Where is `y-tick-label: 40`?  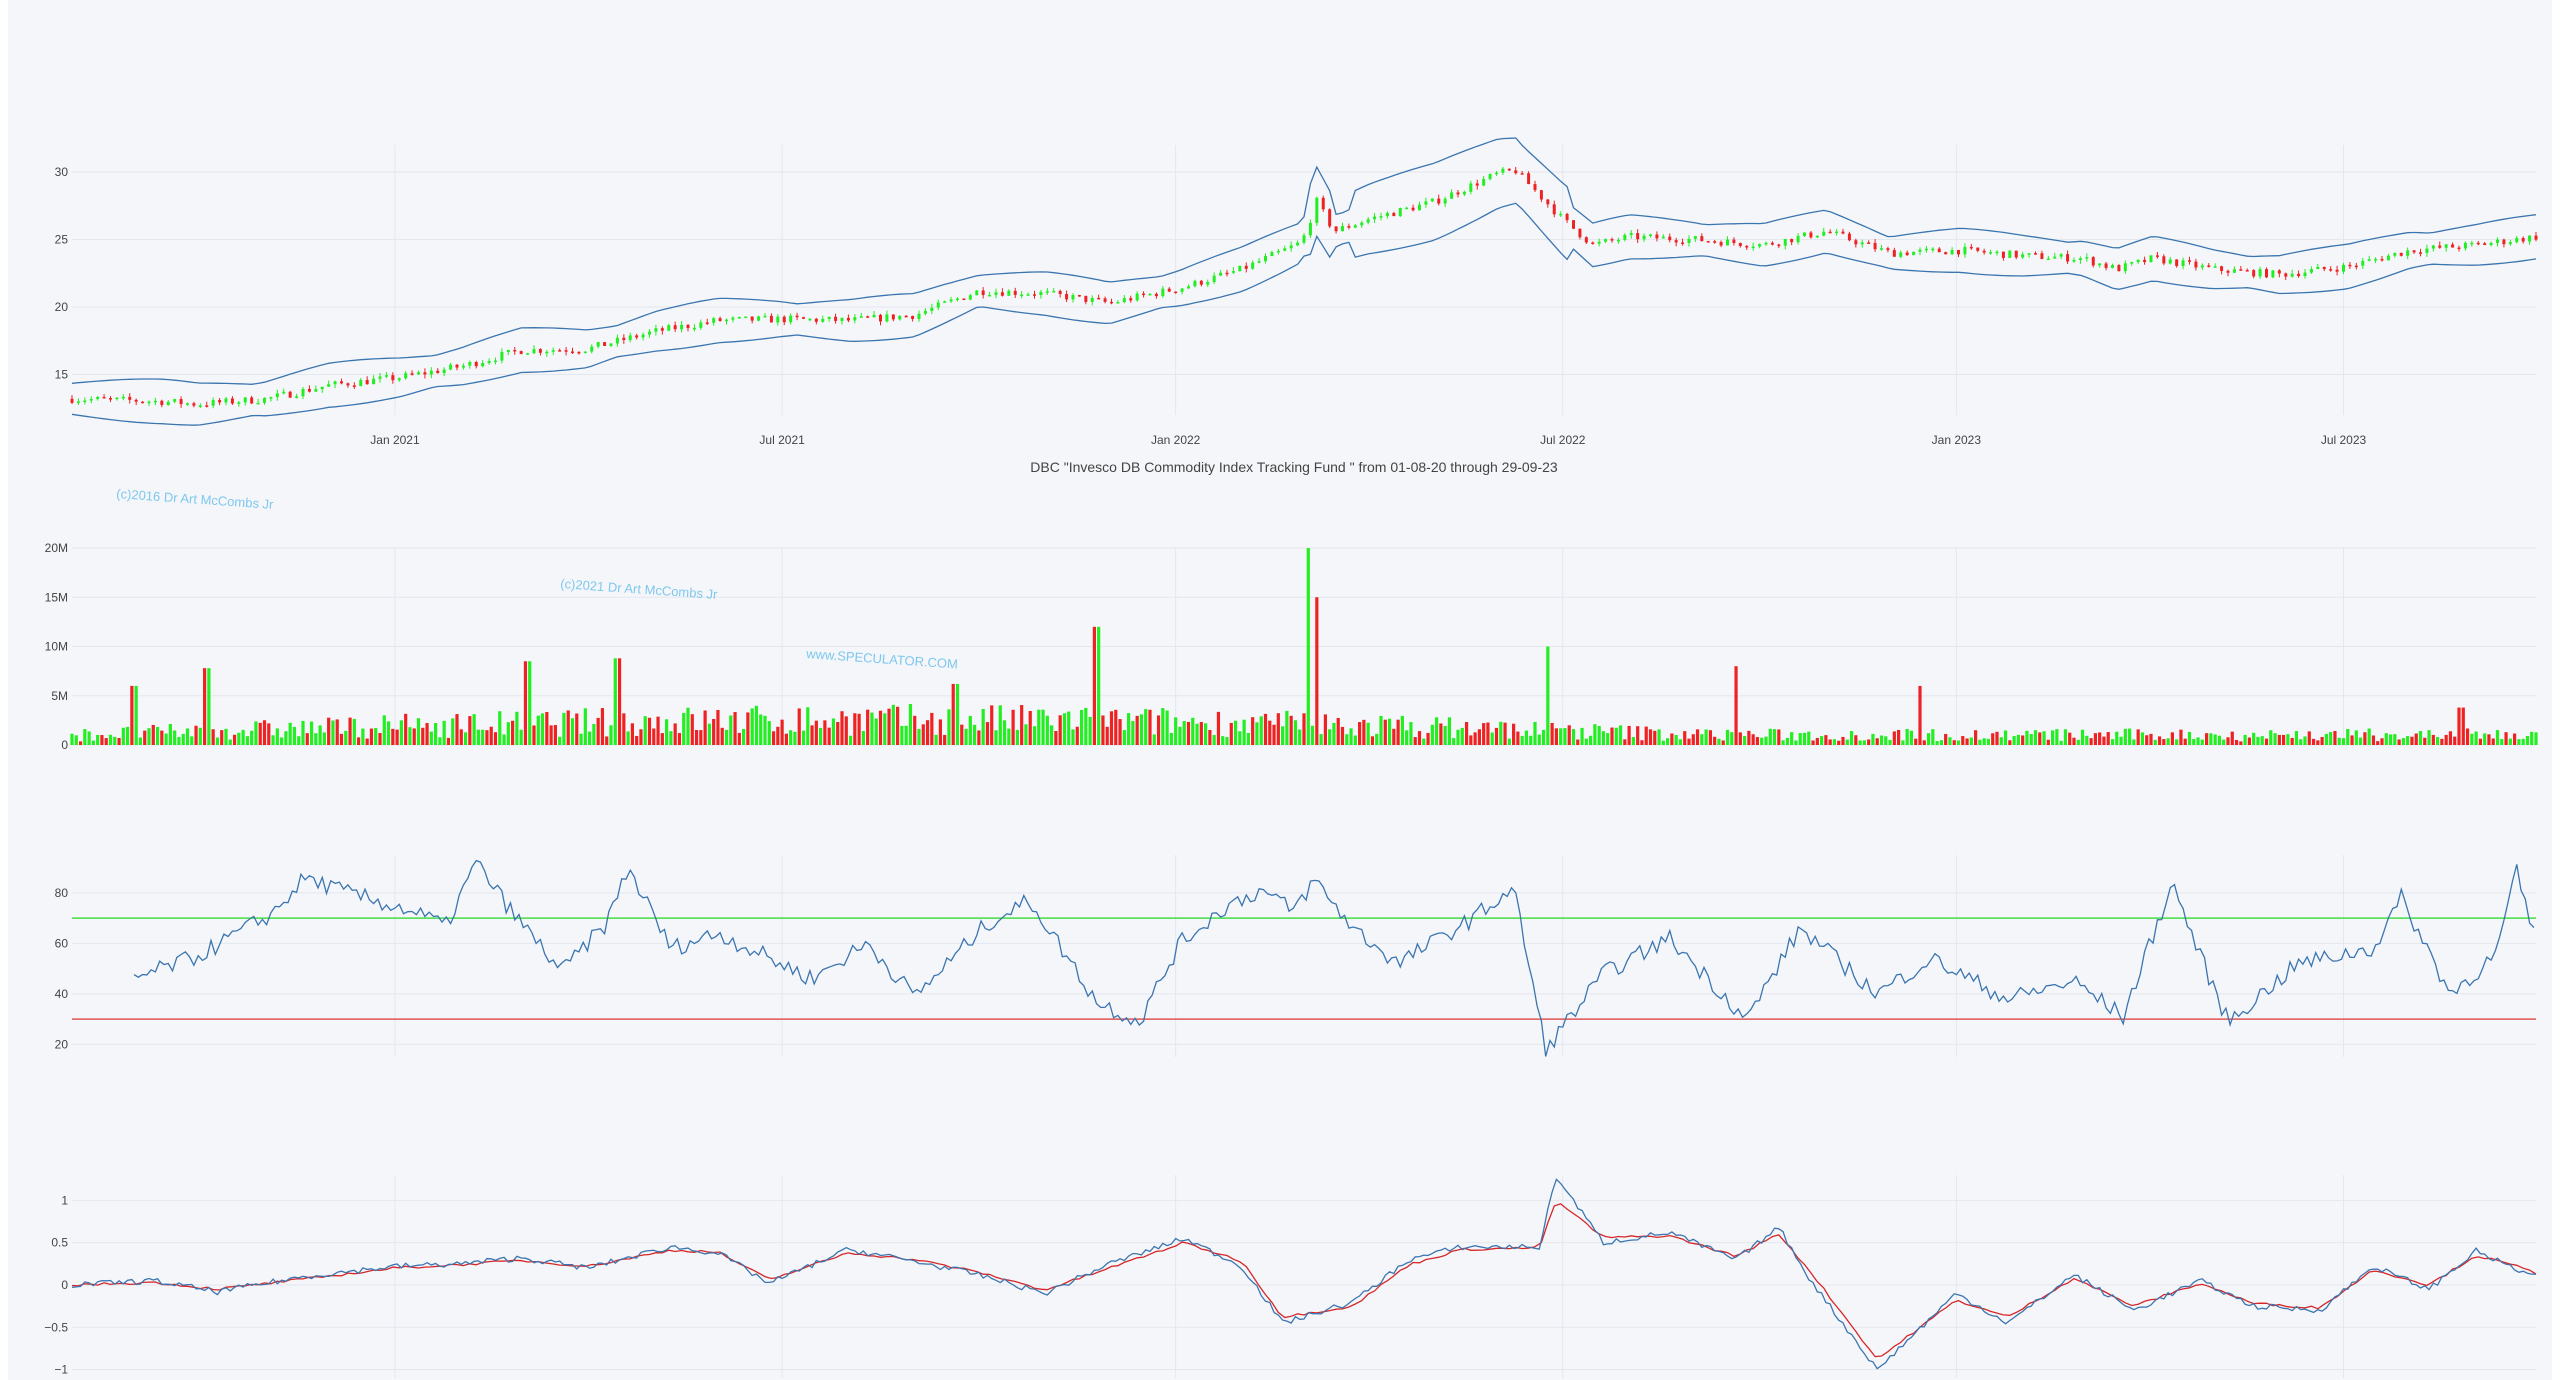
y-tick-label: 40 is located at coordinates (62, 994).